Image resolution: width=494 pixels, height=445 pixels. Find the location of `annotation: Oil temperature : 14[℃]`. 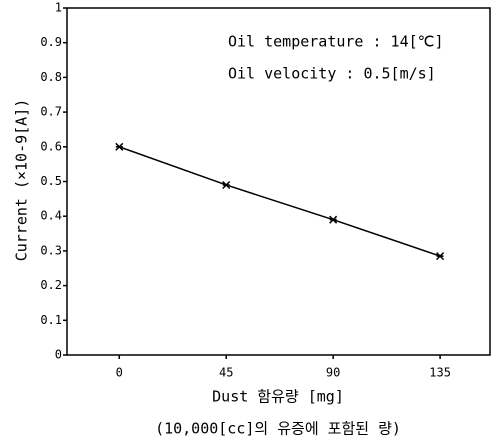

annotation: Oil temperature : 14[℃] is located at coordinates (336, 42).